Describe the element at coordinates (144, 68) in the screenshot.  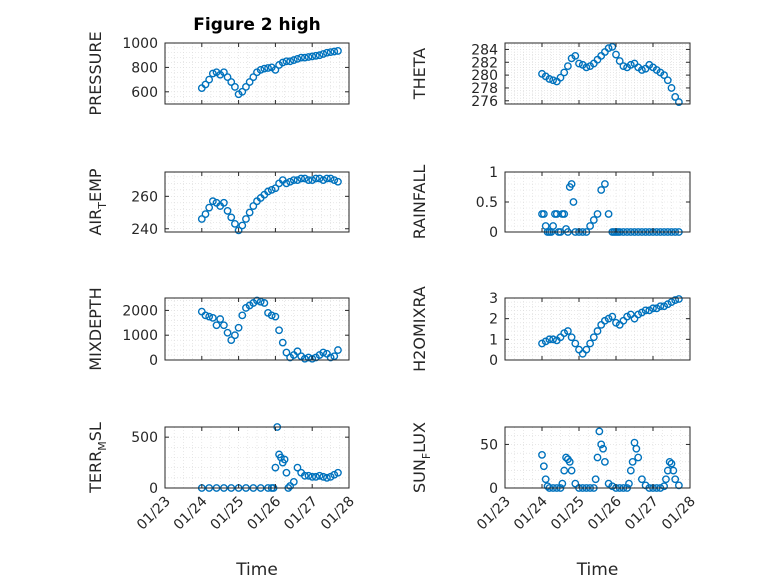
I see `y-tick-label: 800` at that location.